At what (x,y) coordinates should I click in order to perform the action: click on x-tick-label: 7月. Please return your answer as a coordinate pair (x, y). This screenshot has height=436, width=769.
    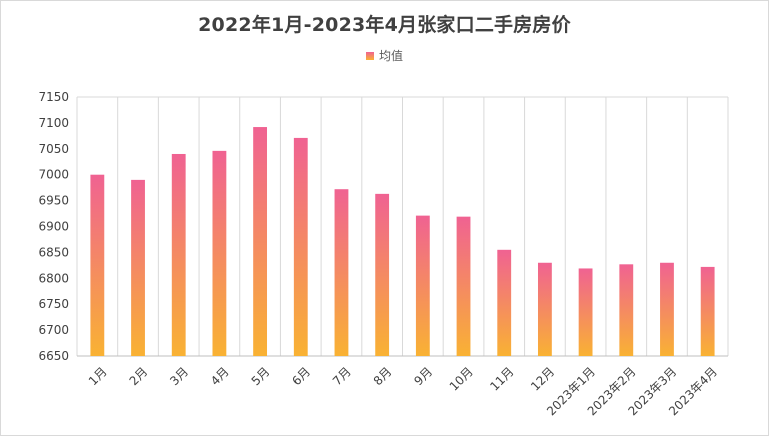
    Looking at the image, I should click on (342, 376).